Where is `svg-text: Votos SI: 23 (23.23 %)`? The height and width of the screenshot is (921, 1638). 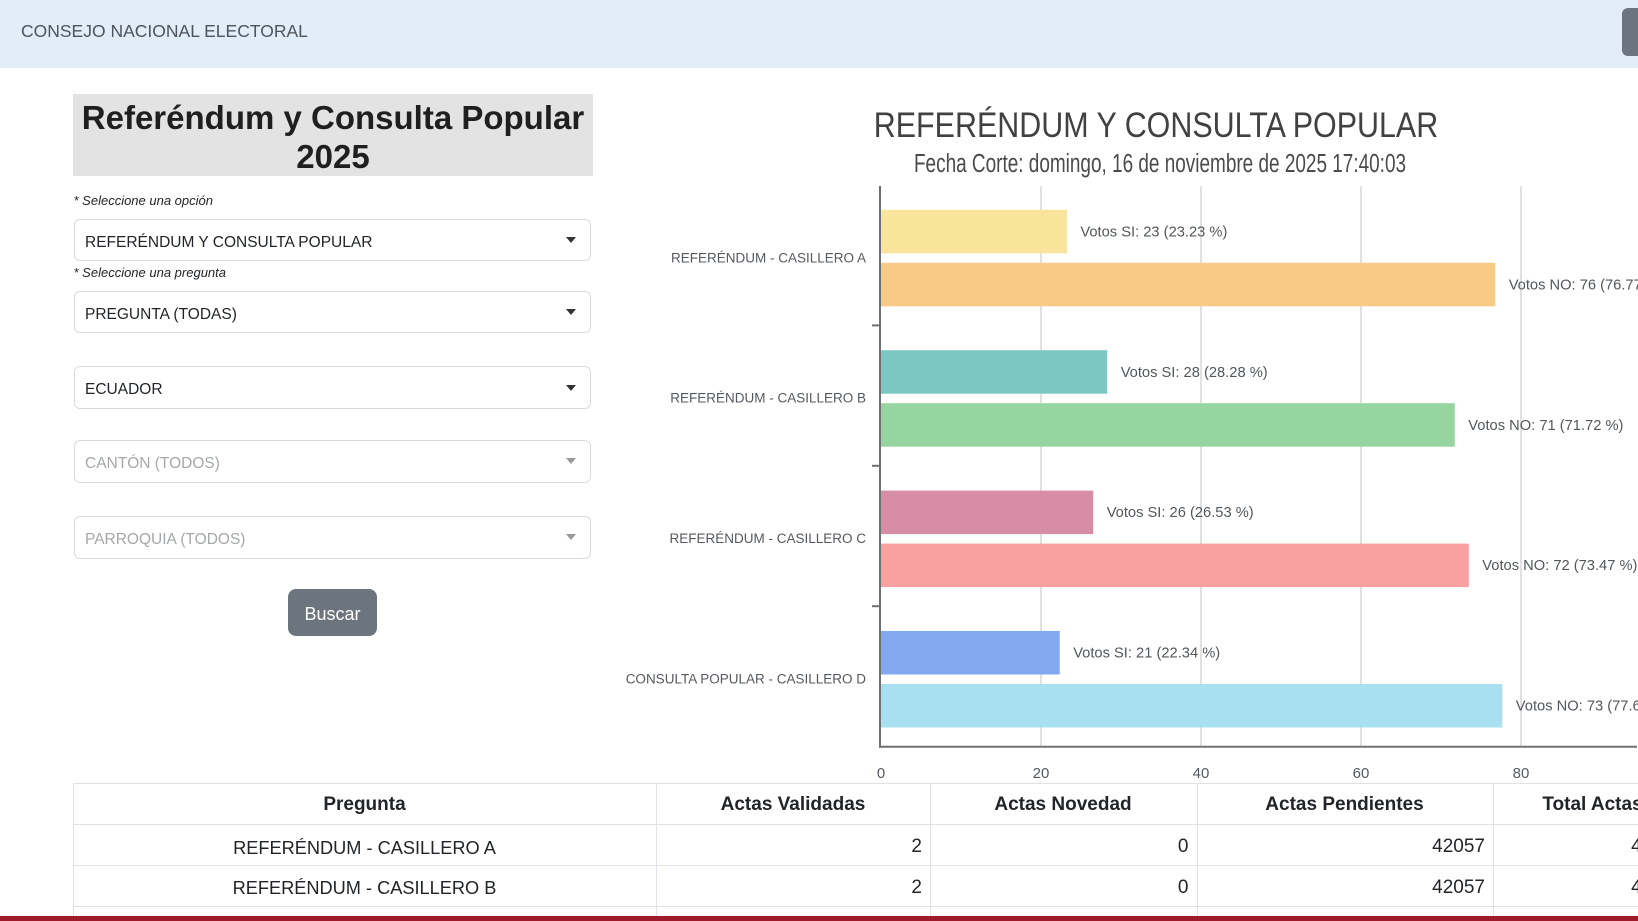
svg-text: Votos SI: 23 (23.23 %) is located at coordinates (1153, 232).